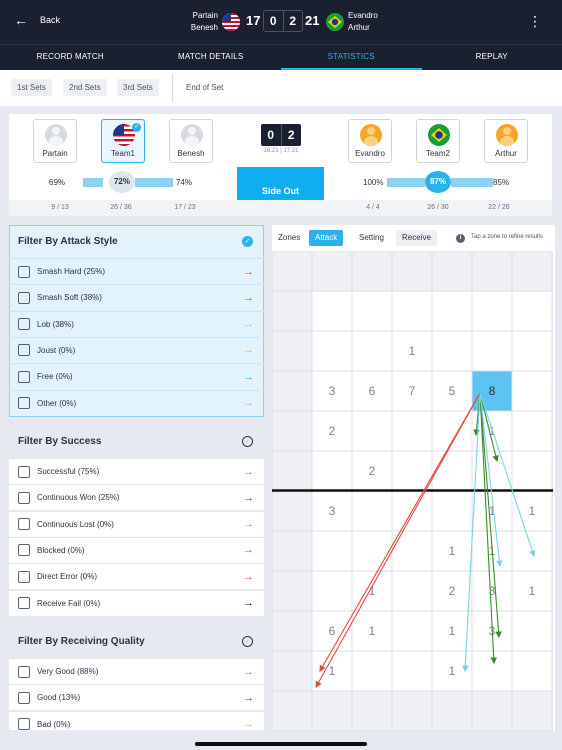 Image resolution: width=562 pixels, height=750 pixels. I want to click on filter-row: Joust (0%) →, so click(136, 349).